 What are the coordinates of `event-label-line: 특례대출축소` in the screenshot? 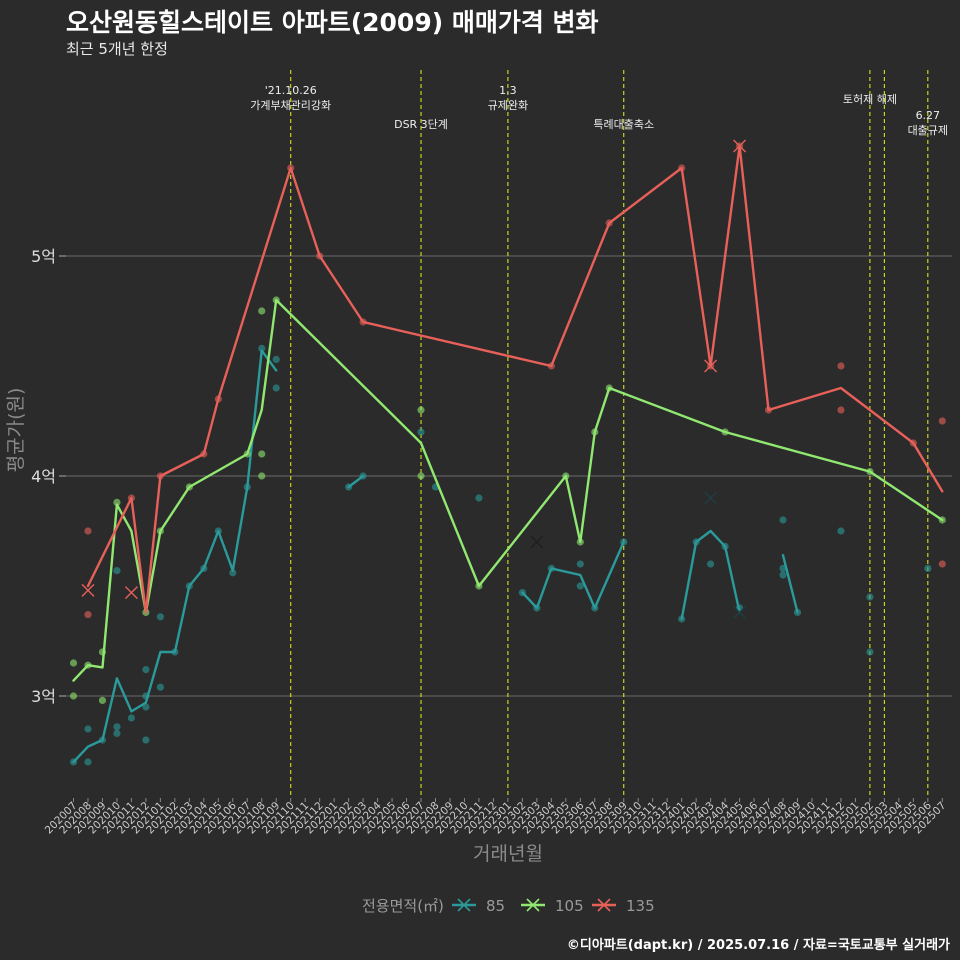 It's located at (623, 124).